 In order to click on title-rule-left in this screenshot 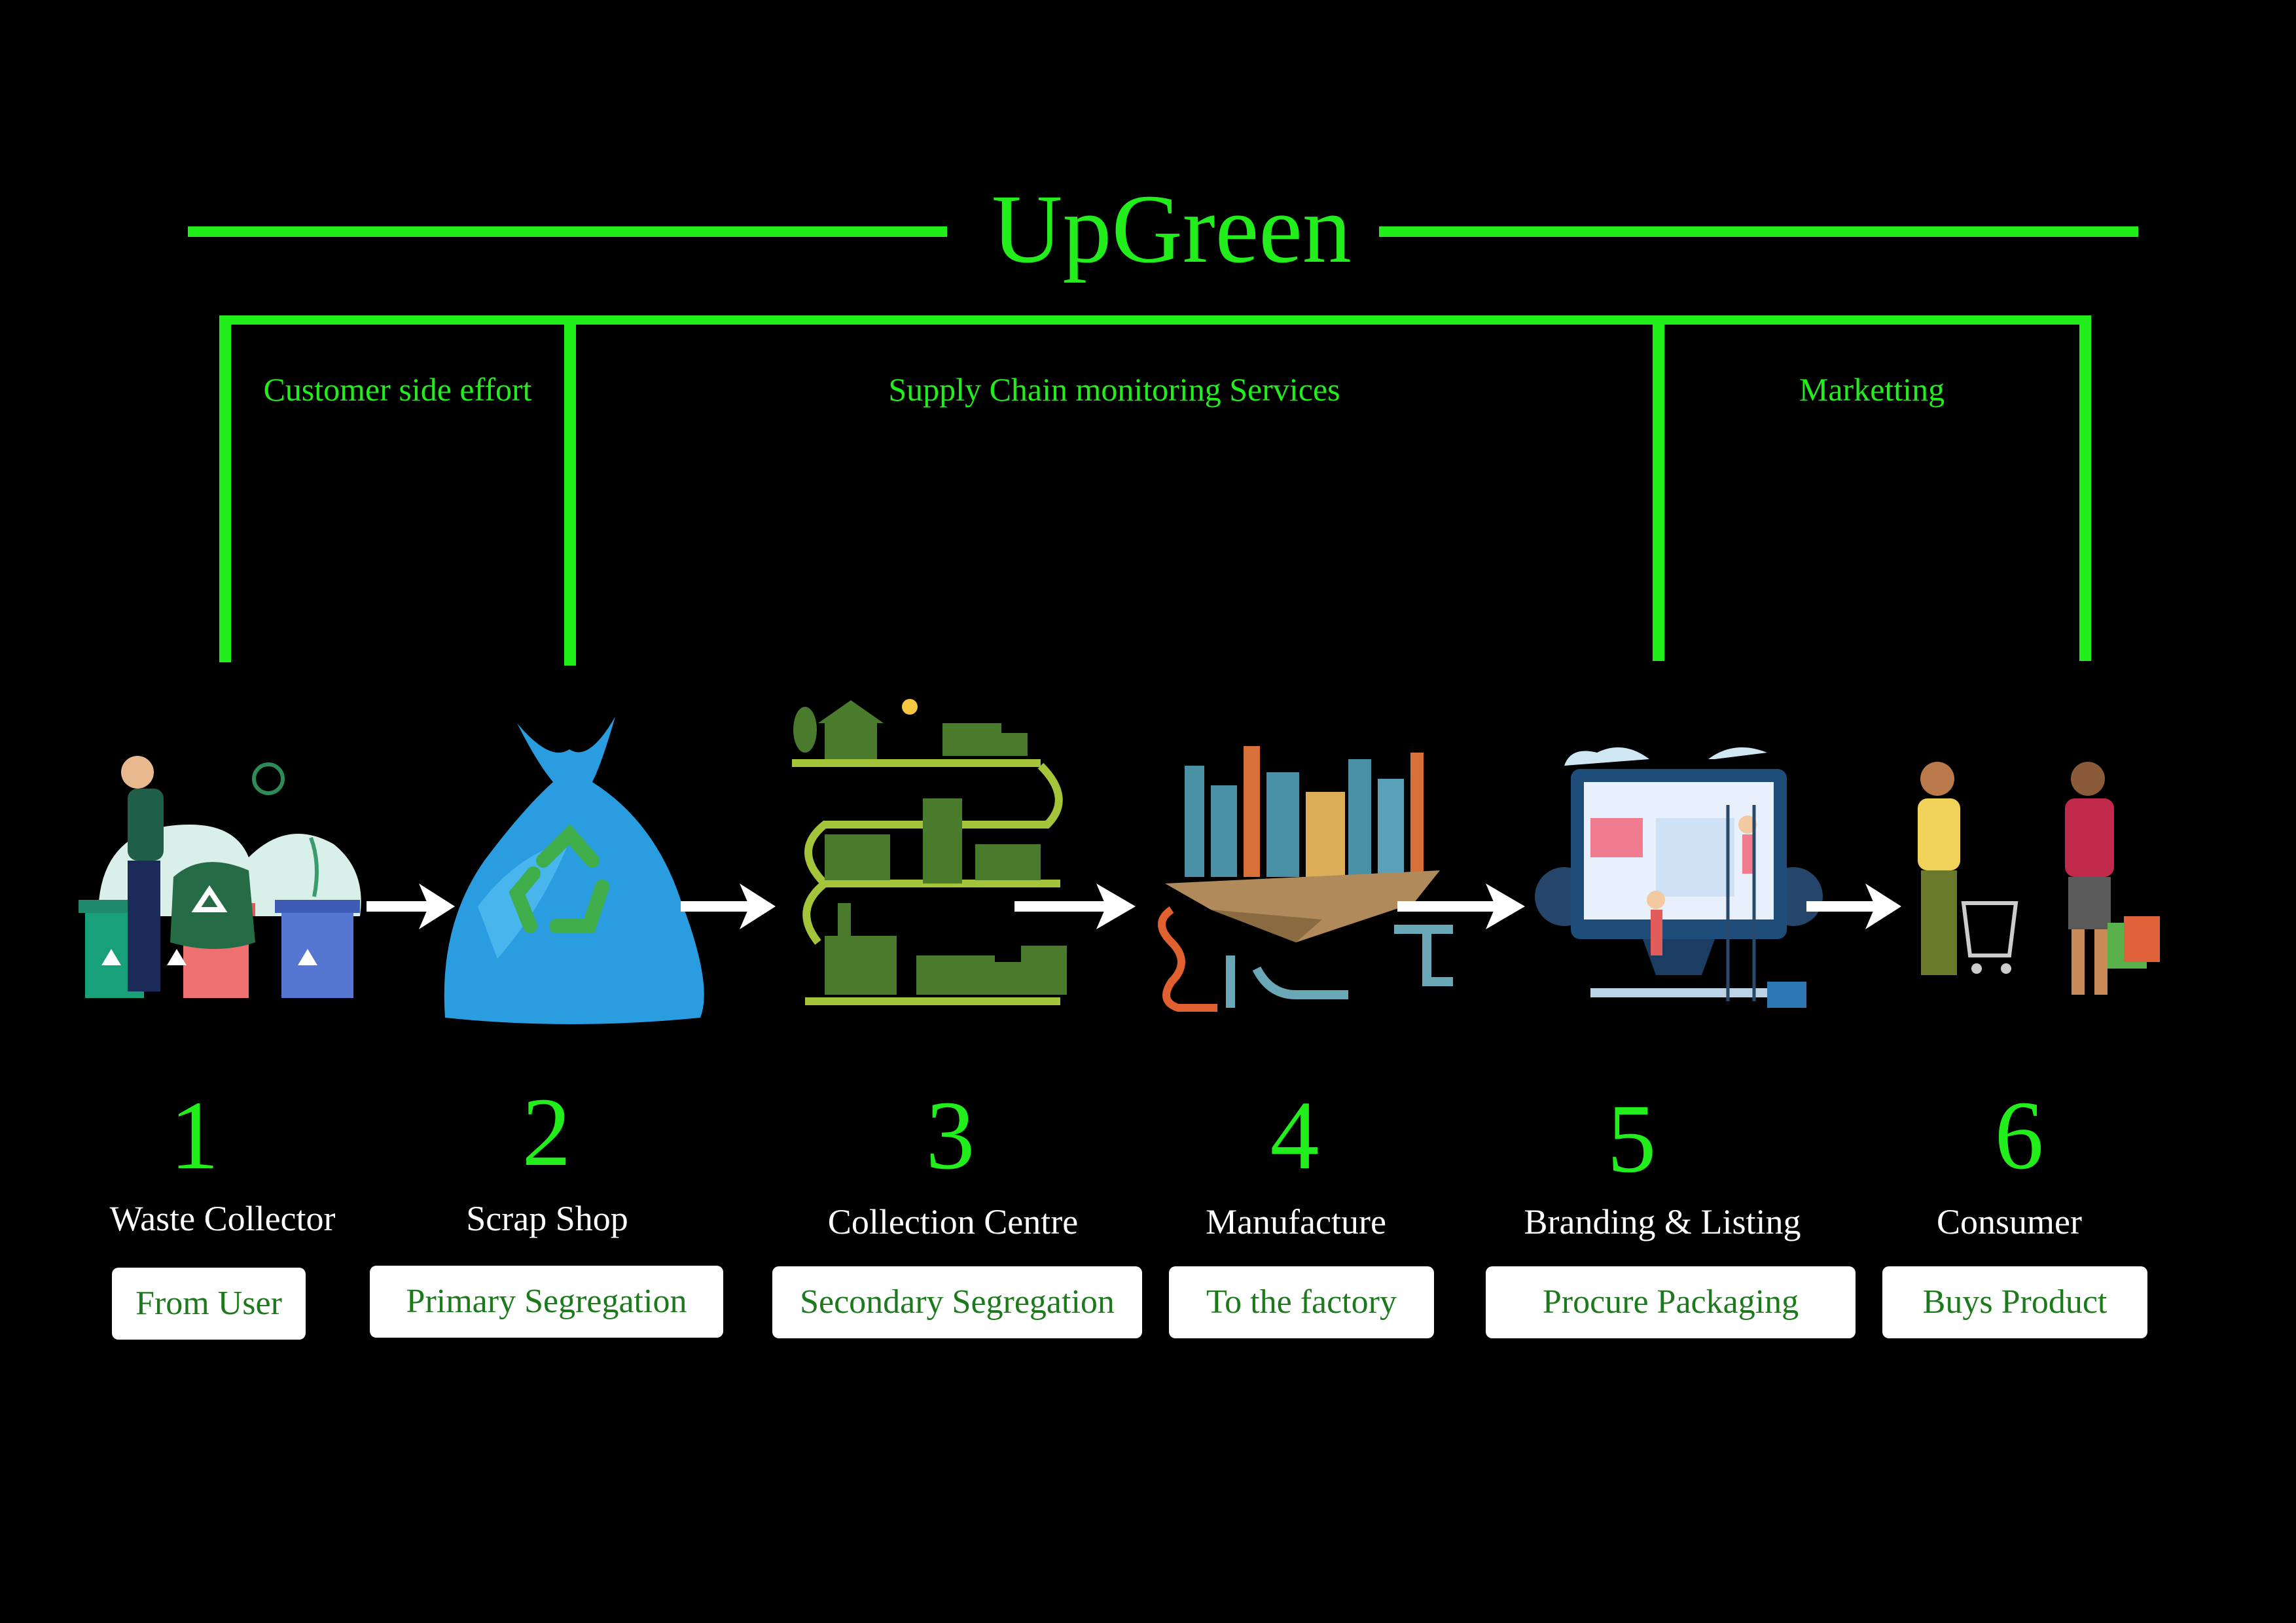, I will do `click(567, 232)`.